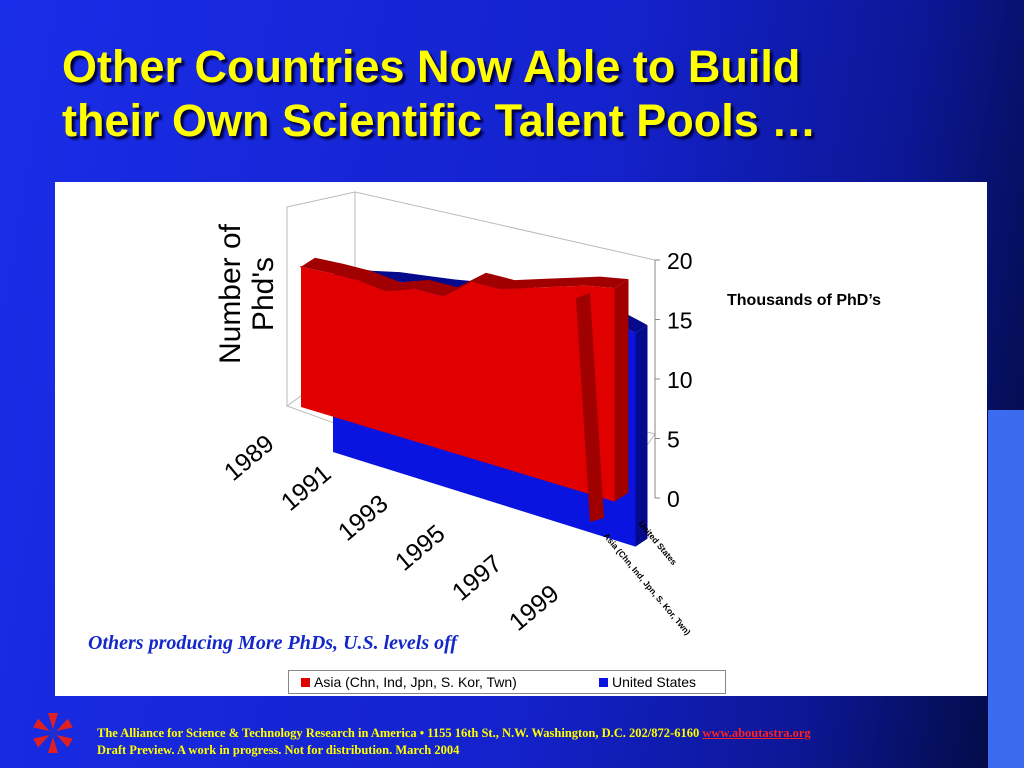 This screenshot has width=1024, height=768. Describe the element at coordinates (415, 682) in the screenshot. I see `legend-label-asia: Asia (Chn, Ind, Jpn, S. Kor, Twn)` at that location.